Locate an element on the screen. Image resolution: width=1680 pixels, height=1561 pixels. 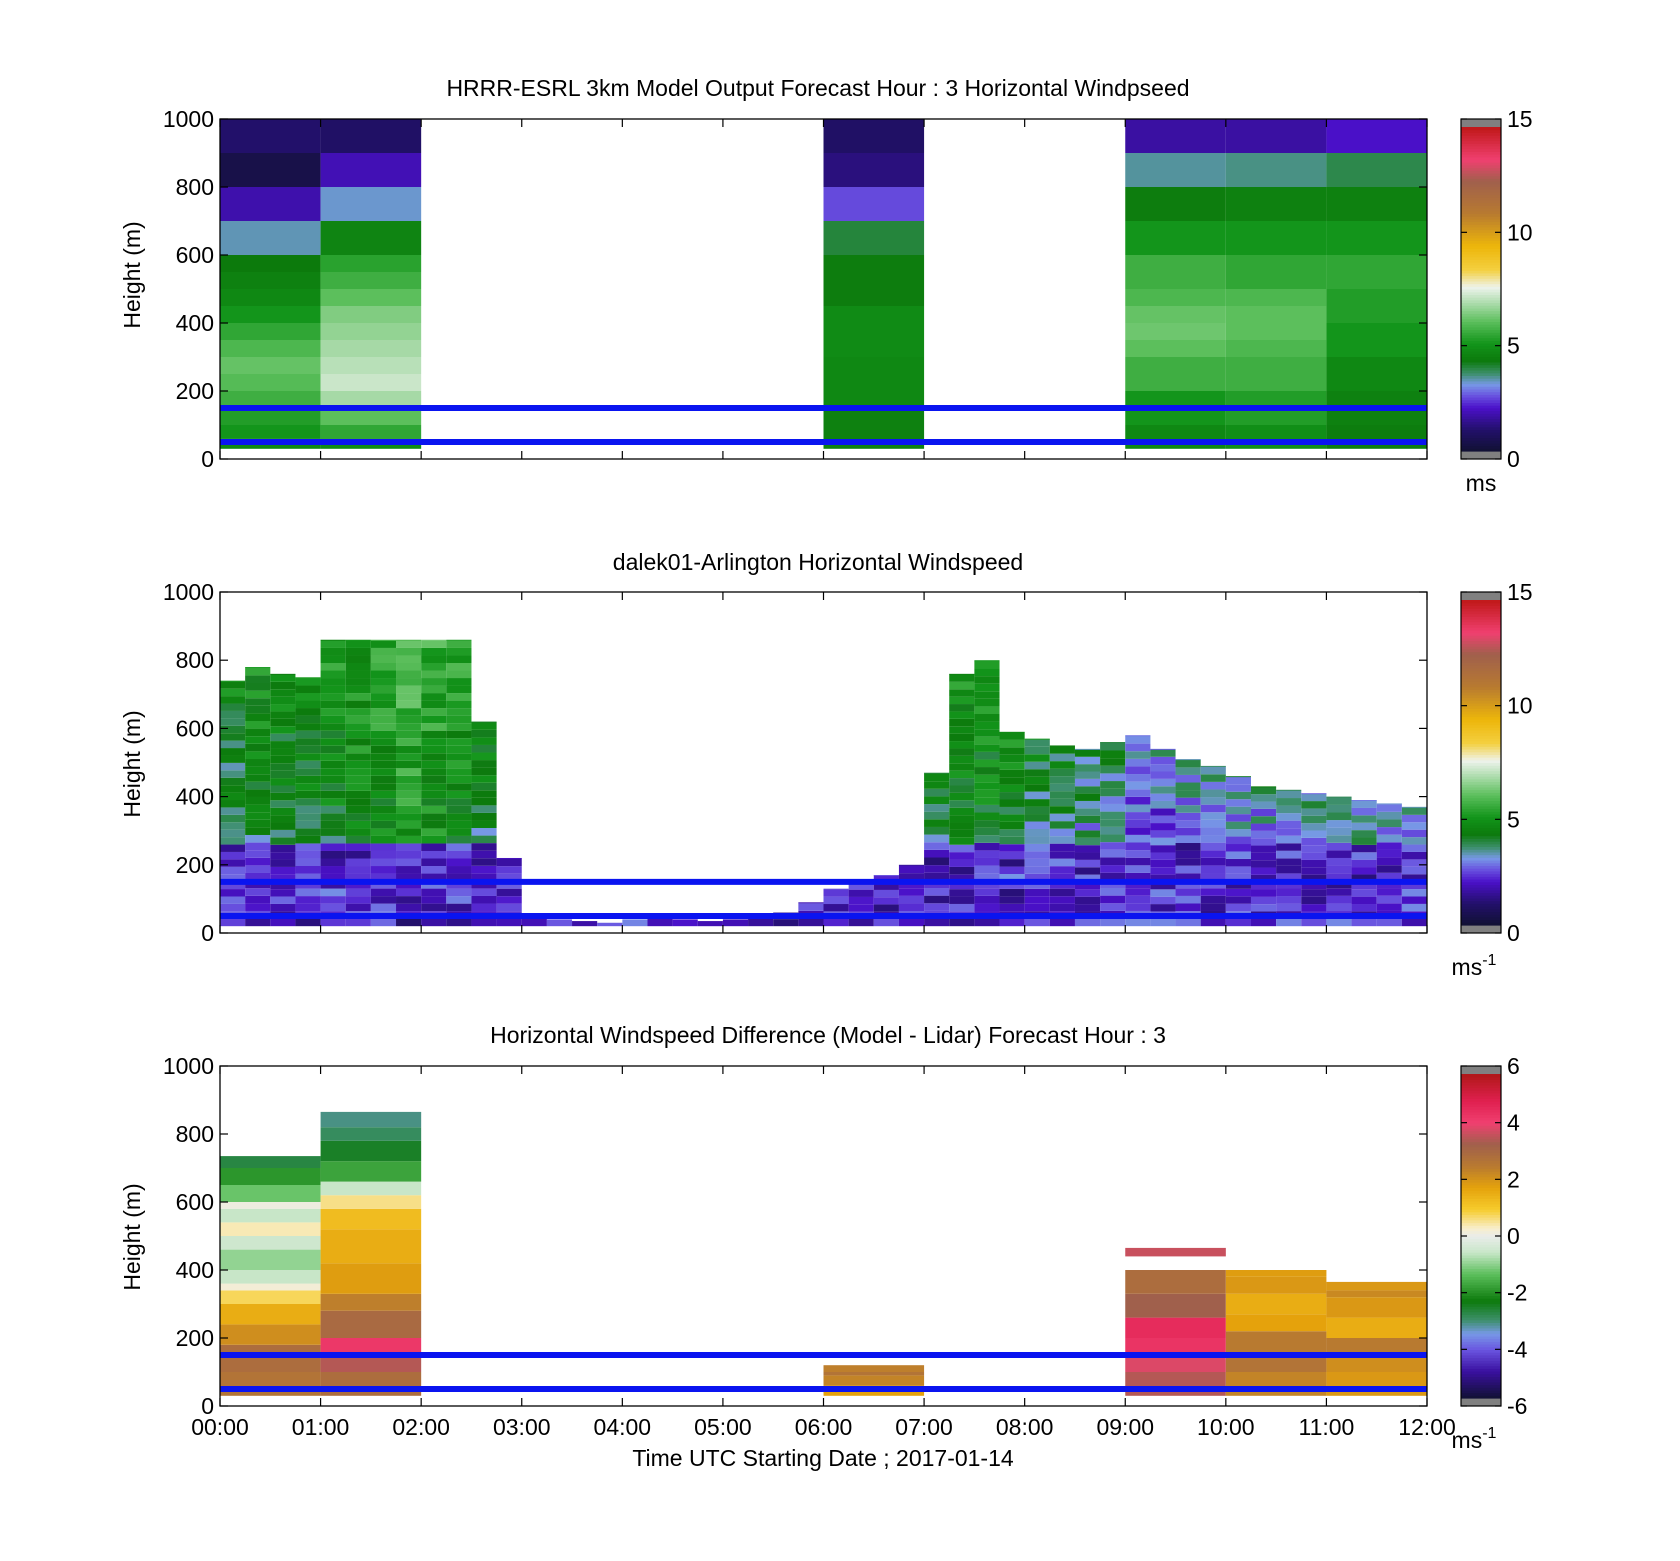
y-axis-label: Height (m) is located at coordinates (132, 1236).